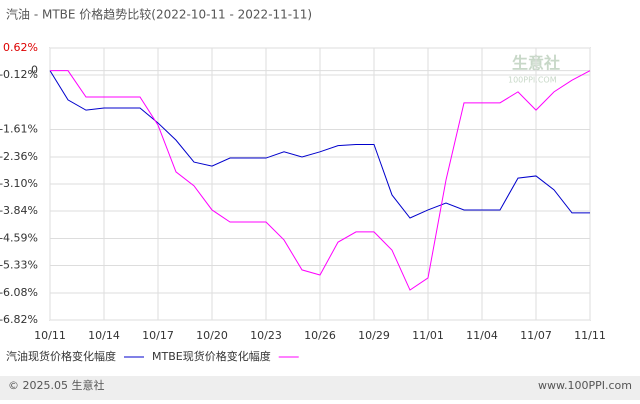  Describe the element at coordinates (266, 335) in the screenshot. I see `x-tick-label: 10/23` at that location.